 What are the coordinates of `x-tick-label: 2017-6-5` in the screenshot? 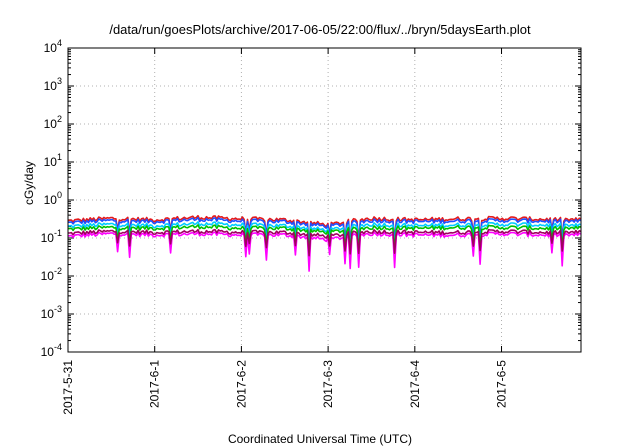 It's located at (502, 384).